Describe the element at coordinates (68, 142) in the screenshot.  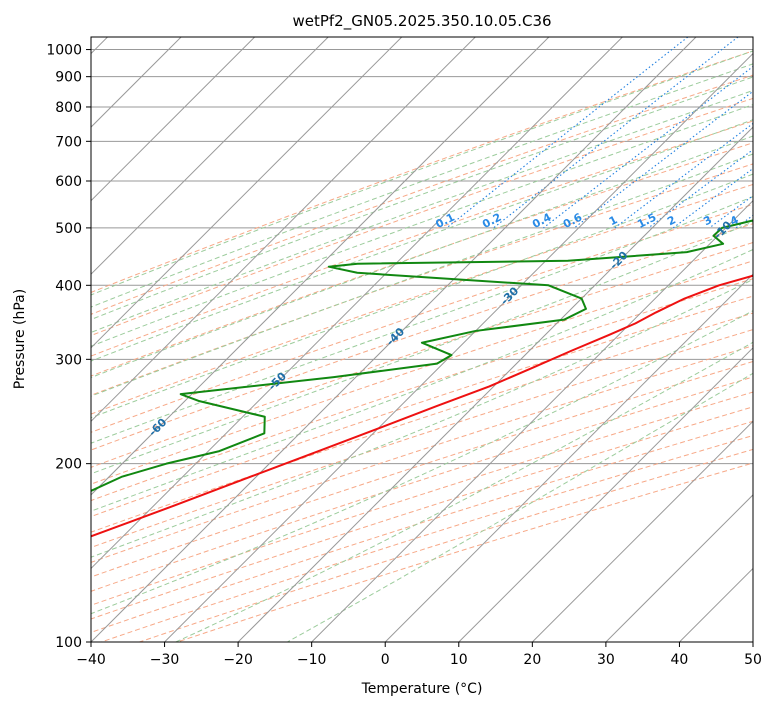
I see `y-tick-label: 700` at that location.